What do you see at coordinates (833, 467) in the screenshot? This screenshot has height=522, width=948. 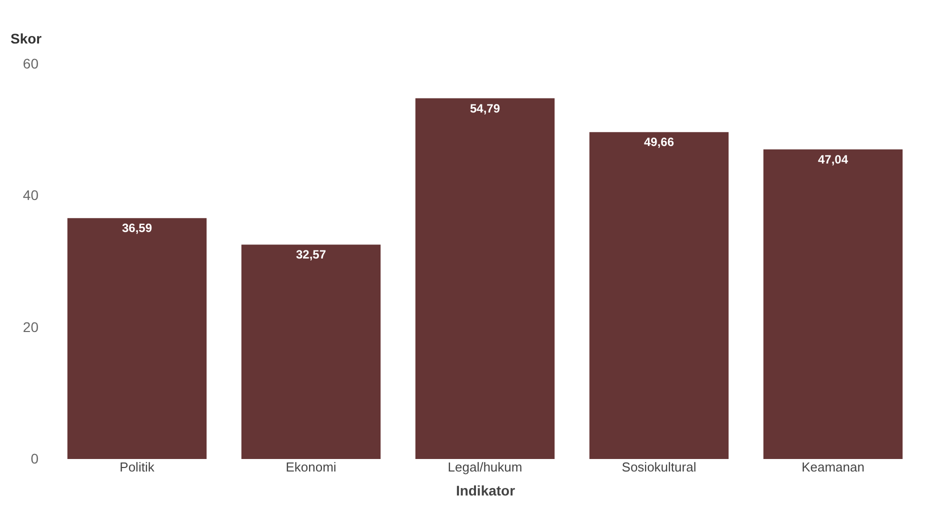 I see `x-tick-label: Keamanan` at bounding box center [833, 467].